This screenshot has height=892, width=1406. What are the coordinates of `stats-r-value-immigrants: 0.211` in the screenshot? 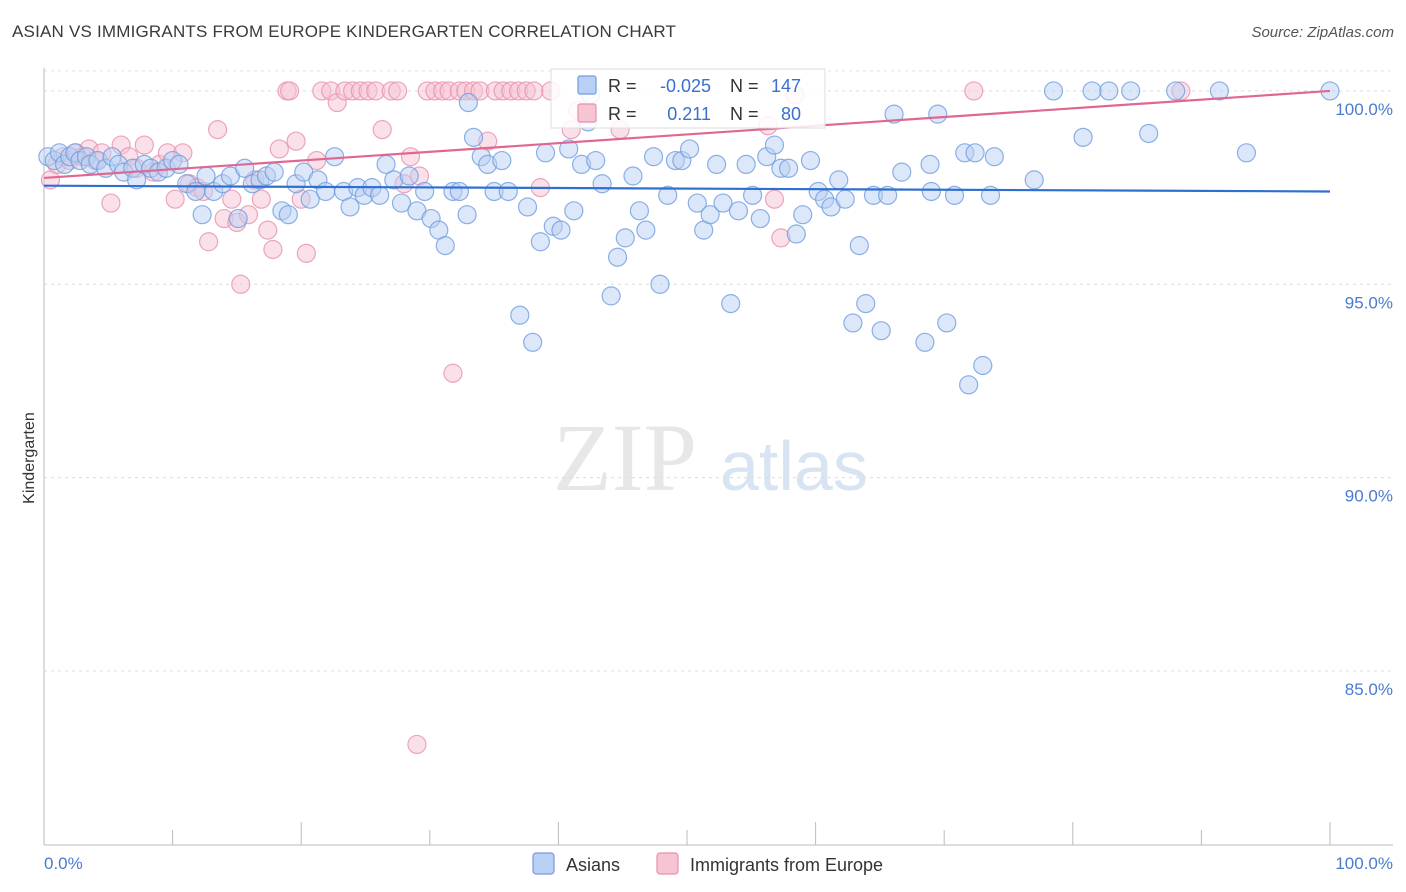 It's located at (689, 114).